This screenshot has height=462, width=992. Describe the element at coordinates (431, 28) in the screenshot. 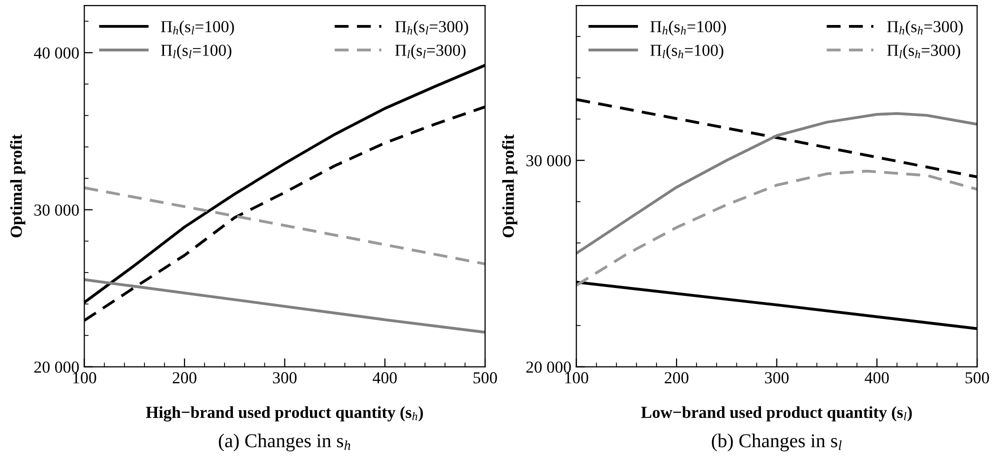

I see `legend-label: Π$_{h}$(s$_{l}$=300)` at that location.